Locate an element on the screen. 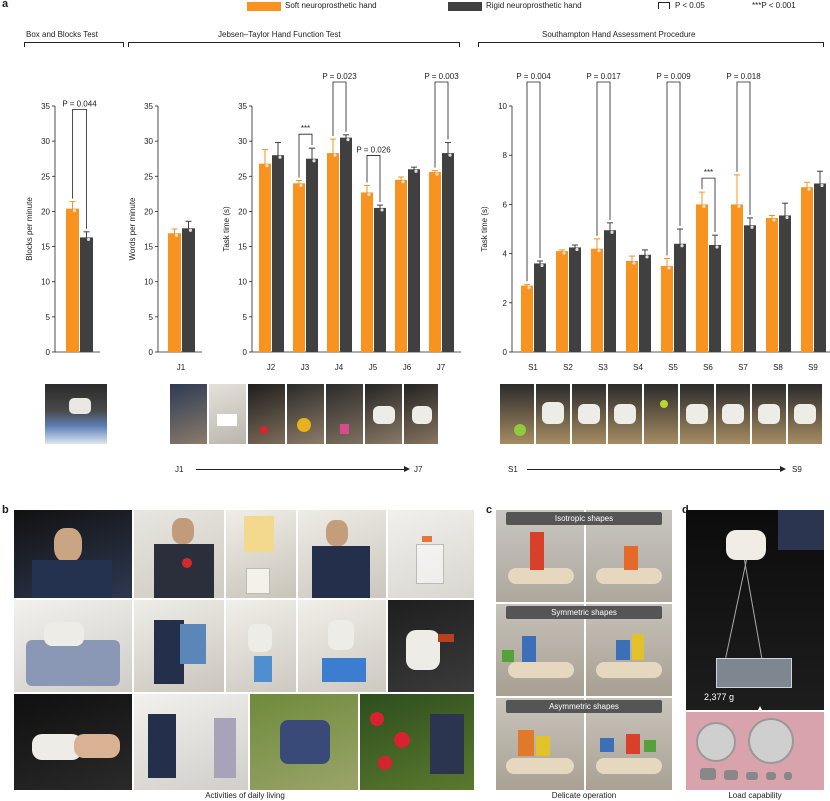  photo-grid-delicate is located at coordinates (584, 650).